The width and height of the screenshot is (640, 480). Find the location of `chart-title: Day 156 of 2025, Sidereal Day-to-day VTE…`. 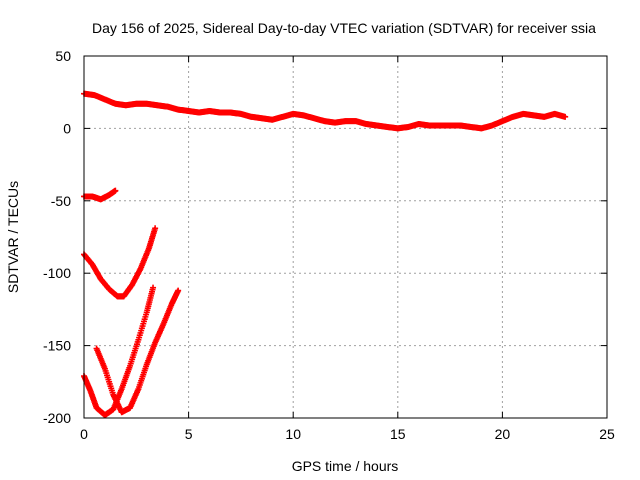

chart-title: Day 156 of 2025, Sidereal Day-to-day VTE… is located at coordinates (344, 28).